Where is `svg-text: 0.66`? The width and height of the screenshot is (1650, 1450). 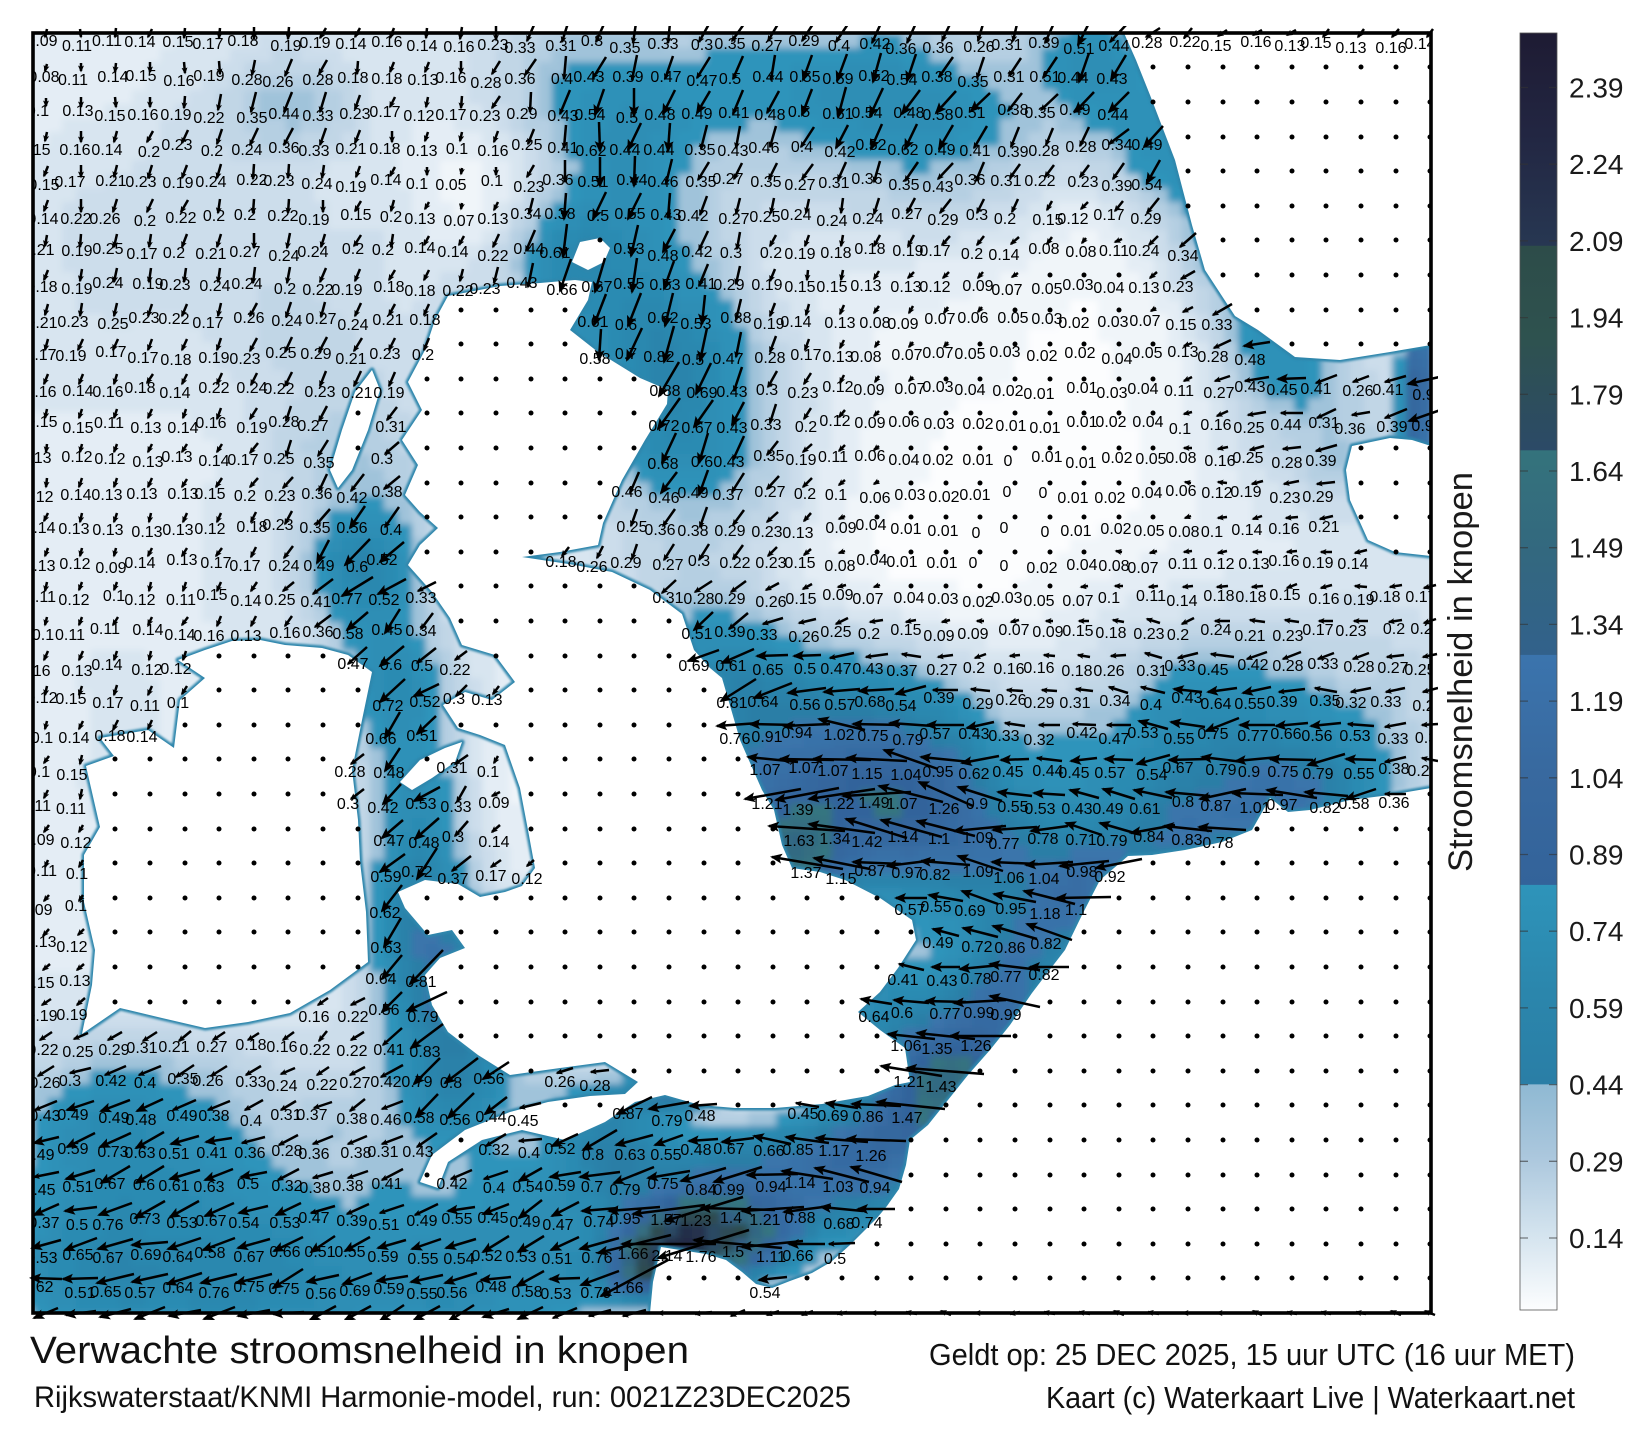 svg-text: 0.66 is located at coordinates (380, 739).